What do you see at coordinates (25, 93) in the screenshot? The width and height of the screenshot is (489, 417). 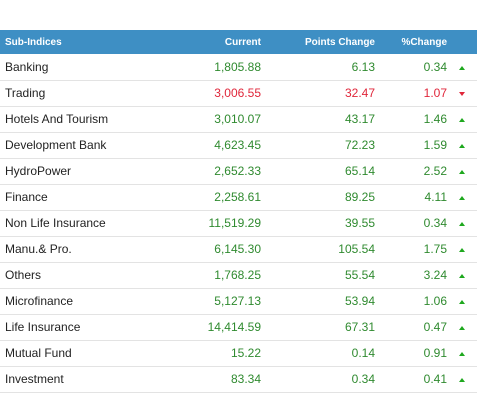 I see `sub-index-name: Trading` at bounding box center [25, 93].